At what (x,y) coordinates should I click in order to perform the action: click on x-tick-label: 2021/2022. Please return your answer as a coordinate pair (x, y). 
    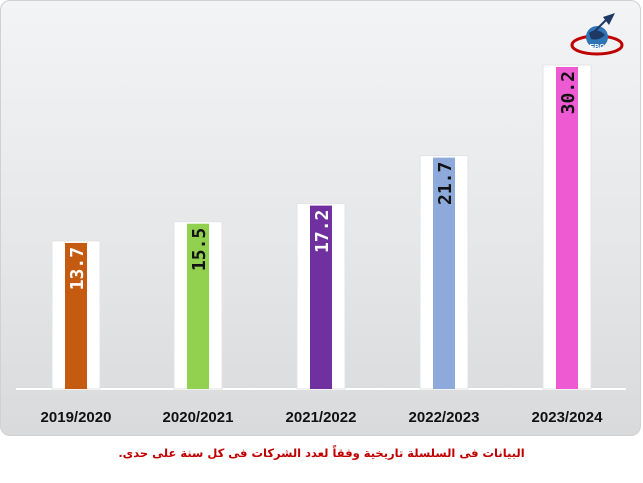
    Looking at the image, I should click on (321, 417).